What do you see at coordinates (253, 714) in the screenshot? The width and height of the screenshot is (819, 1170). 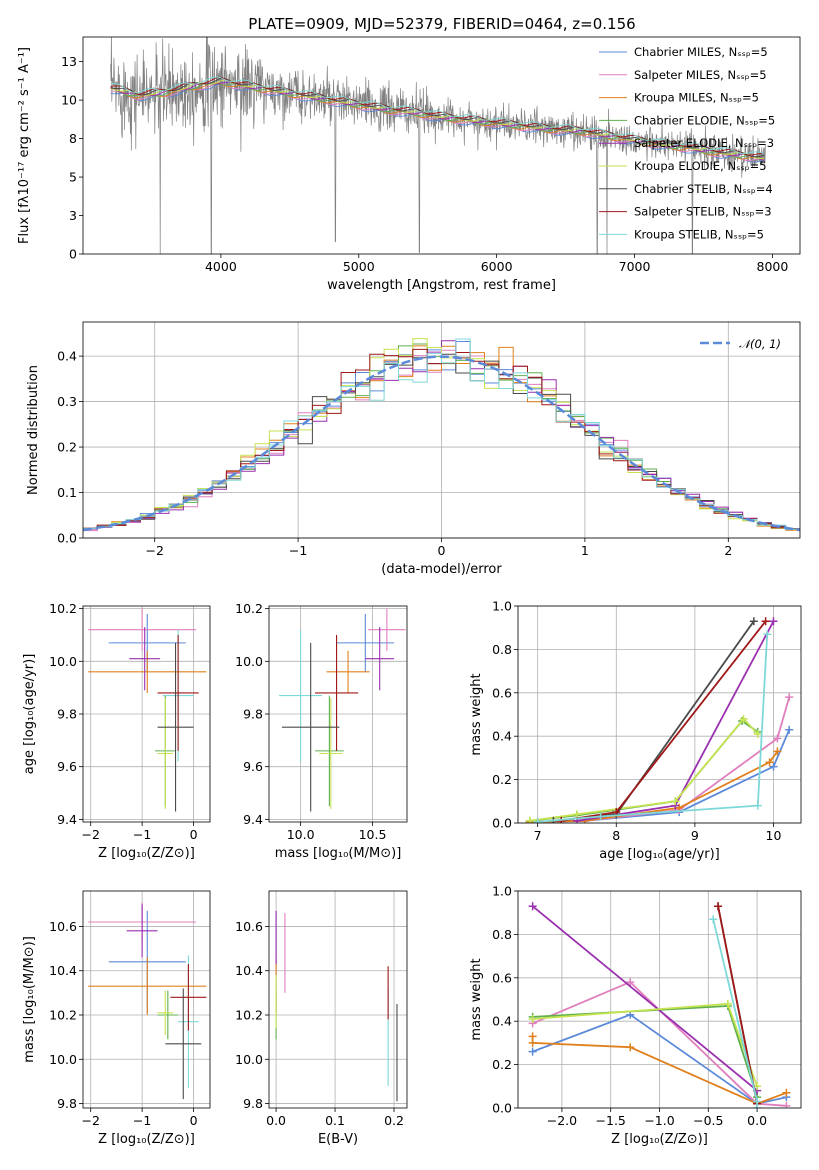 I see `age-vs-mass-ytick-label-2: 9.8` at bounding box center [253, 714].